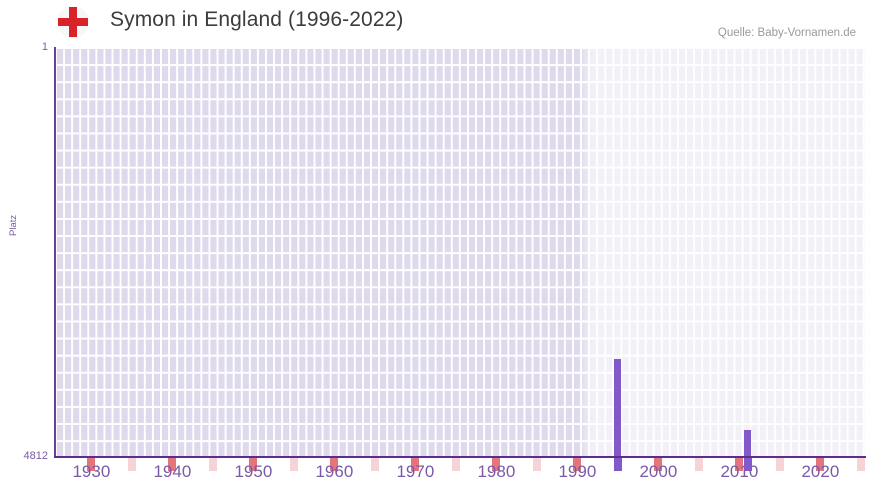  I want to click on x-axis-line, so click(460, 457).